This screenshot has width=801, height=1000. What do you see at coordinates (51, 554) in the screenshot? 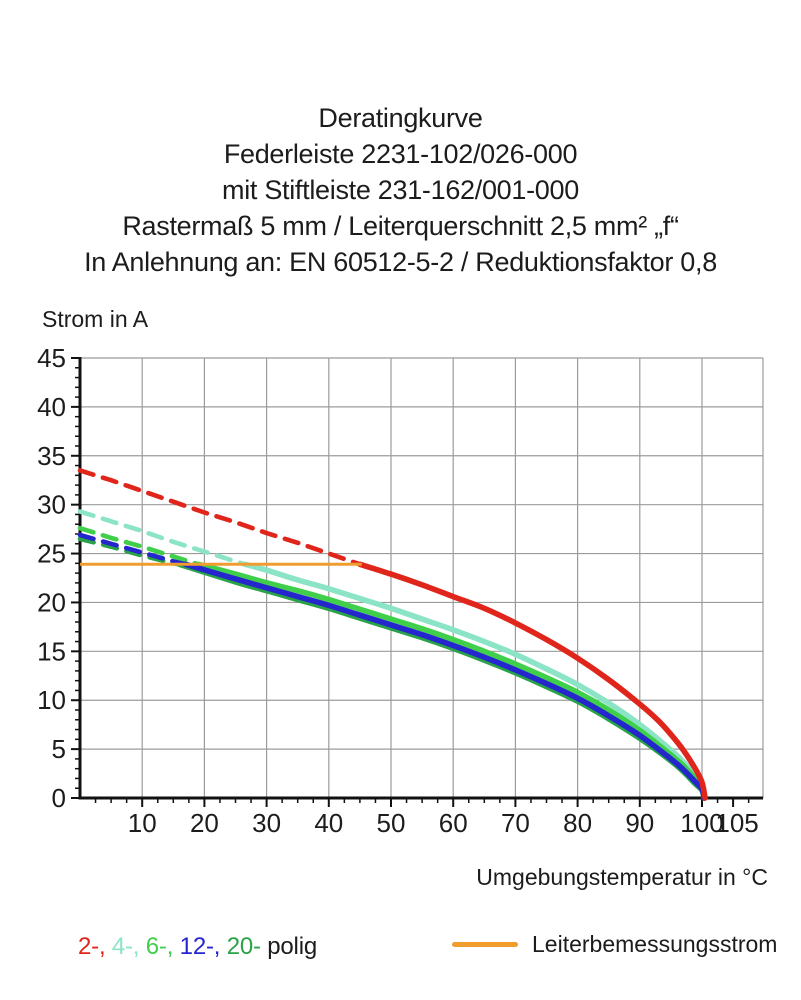
I see `tick-label: 25` at bounding box center [51, 554].